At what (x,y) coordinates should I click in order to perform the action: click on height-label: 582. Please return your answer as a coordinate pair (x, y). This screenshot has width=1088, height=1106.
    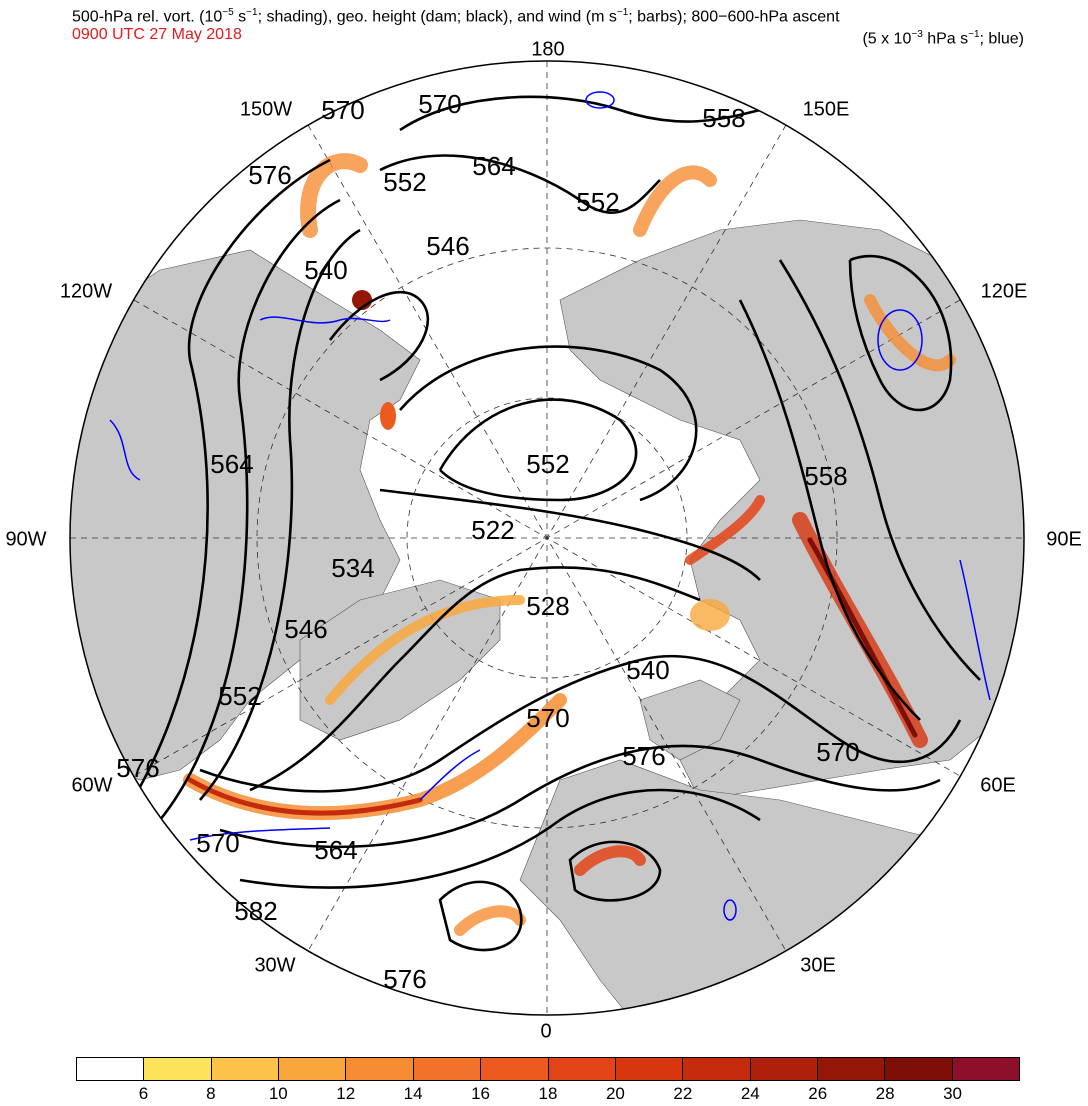
    Looking at the image, I should click on (255, 911).